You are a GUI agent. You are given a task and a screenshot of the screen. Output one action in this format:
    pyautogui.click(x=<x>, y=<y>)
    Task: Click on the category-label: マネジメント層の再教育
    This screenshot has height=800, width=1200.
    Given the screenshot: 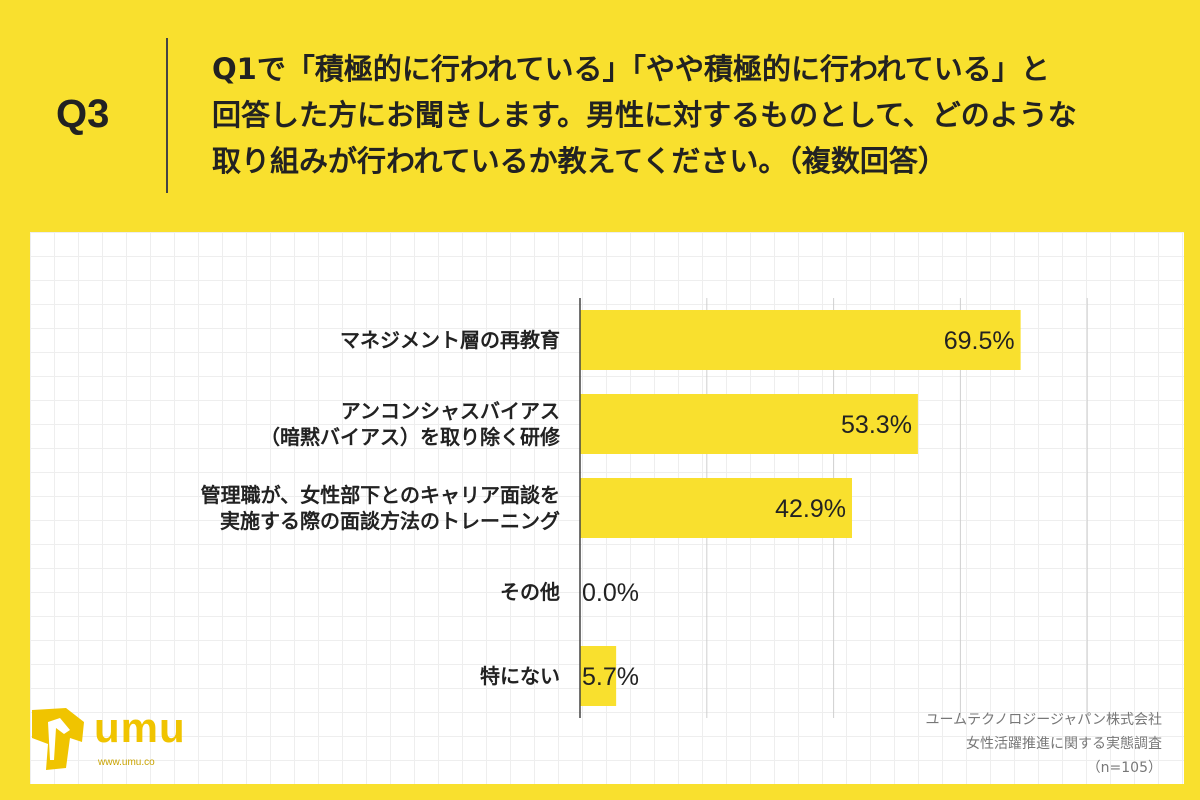 What is the action you would take?
    pyautogui.click(x=450, y=340)
    